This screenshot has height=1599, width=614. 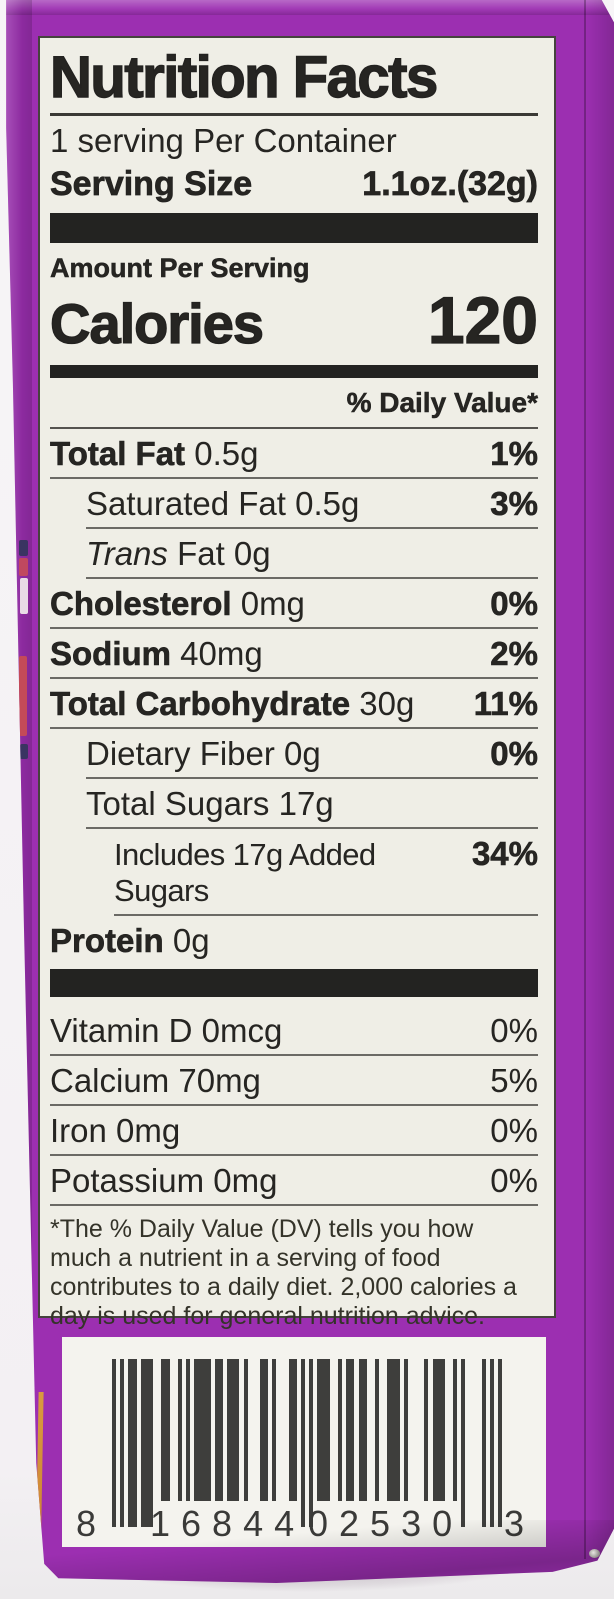 What do you see at coordinates (86, 1524) in the screenshot?
I see `barcode-digit-left: 8` at bounding box center [86, 1524].